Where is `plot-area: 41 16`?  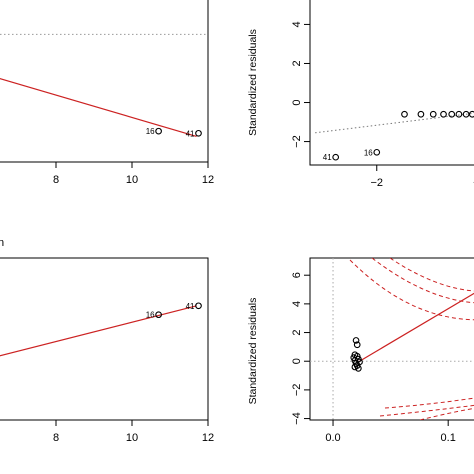
plot-area: 41 16 is located at coordinates (394, 136).